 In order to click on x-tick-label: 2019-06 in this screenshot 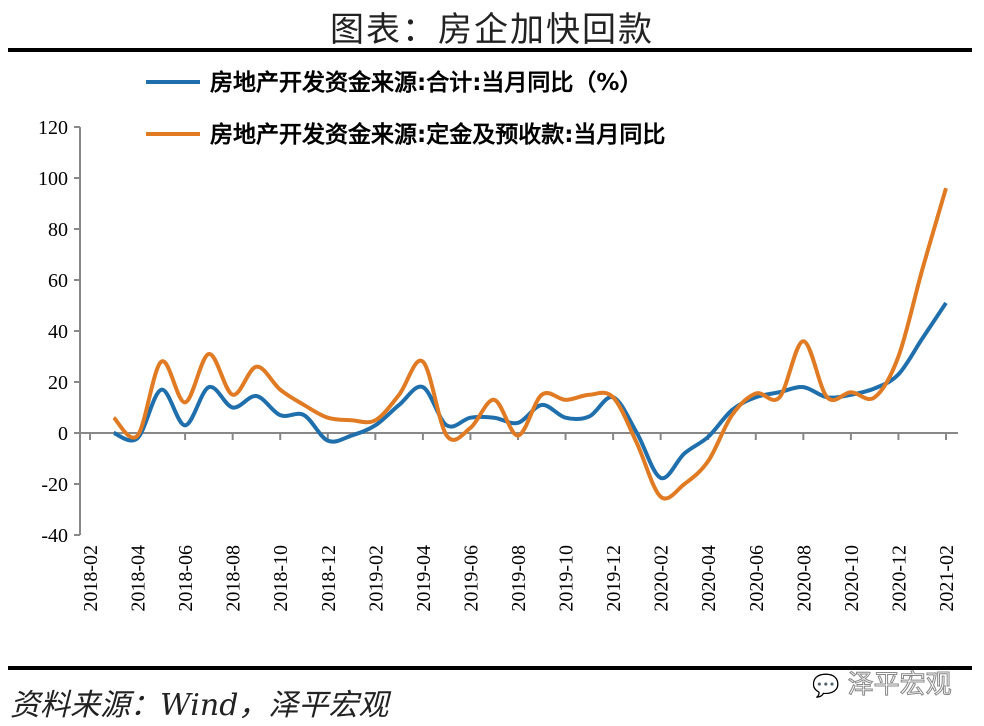, I will do `click(471, 578)`.